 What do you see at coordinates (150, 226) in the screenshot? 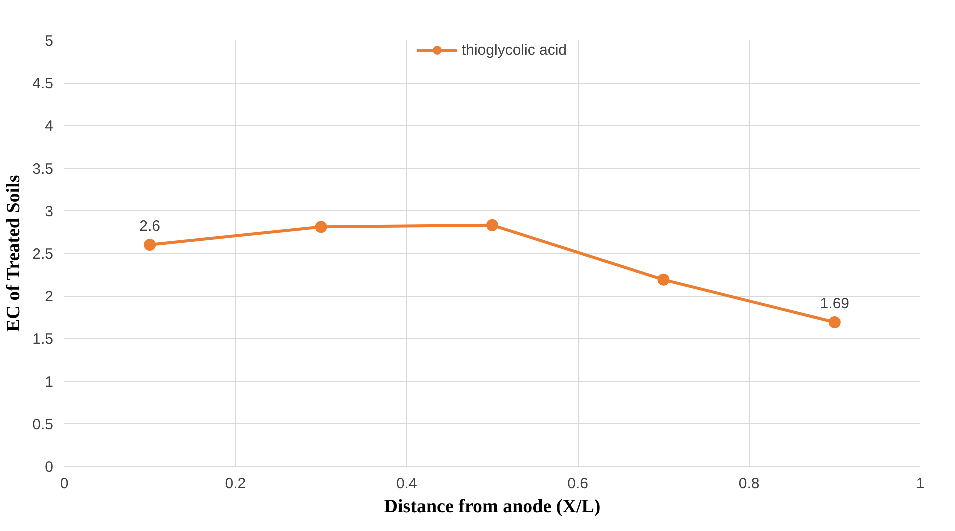
I see `data-label: 2.6` at bounding box center [150, 226].